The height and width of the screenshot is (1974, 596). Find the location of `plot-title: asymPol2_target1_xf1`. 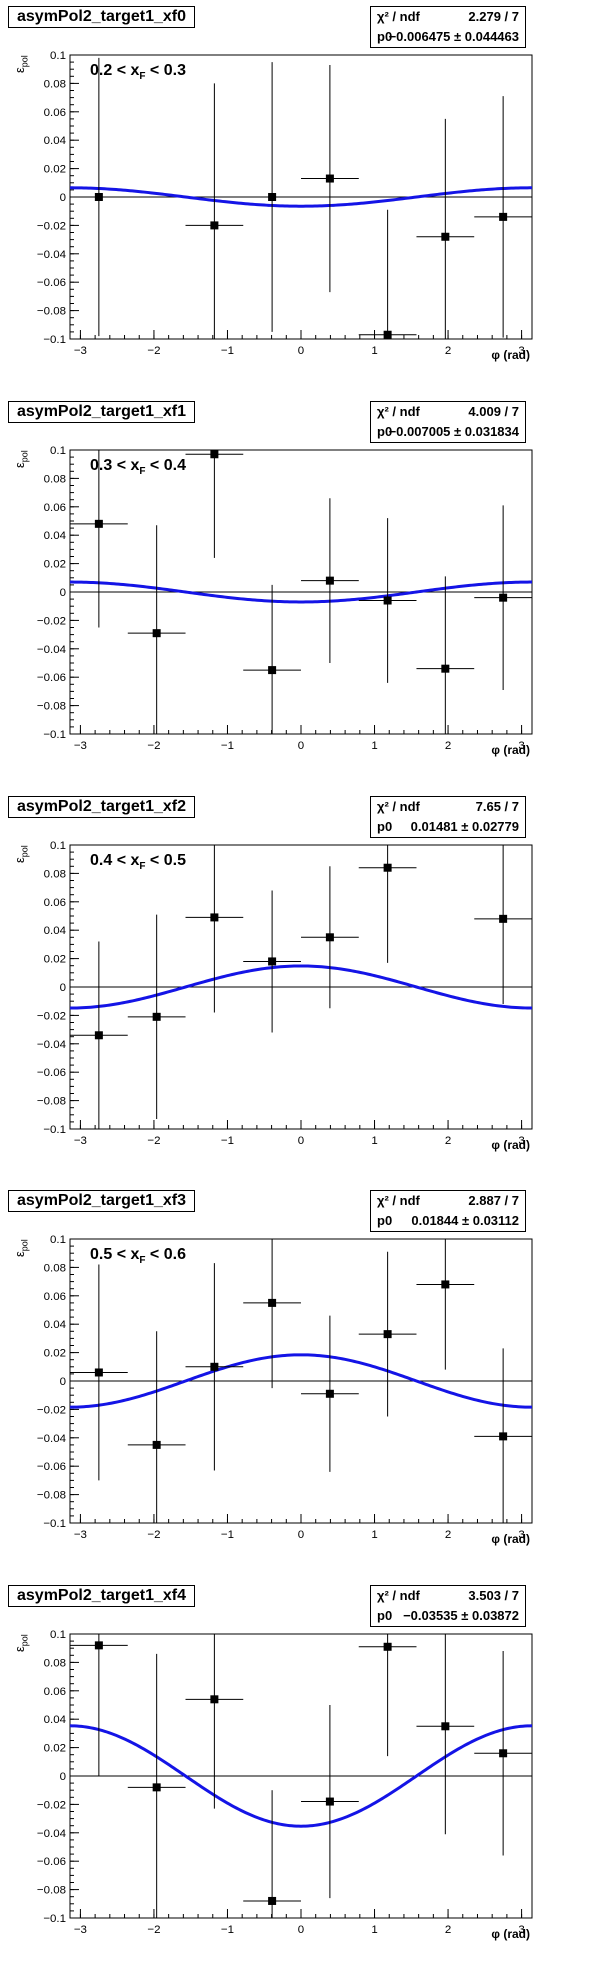

plot-title: asymPol2_target1_xf1 is located at coordinates (101, 411).